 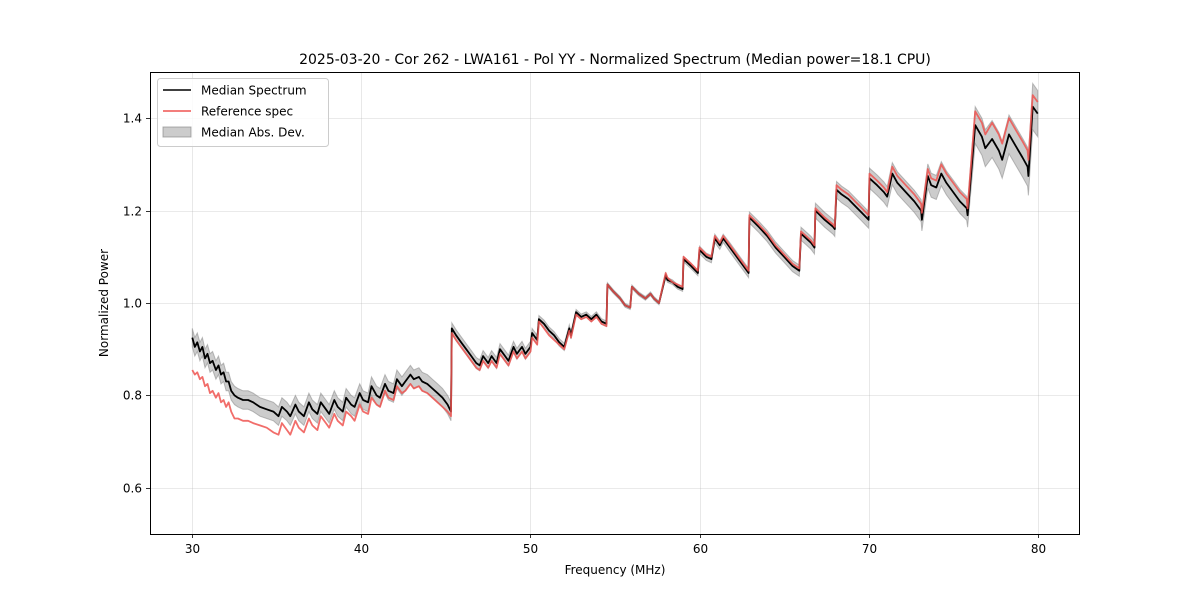 What do you see at coordinates (192, 549) in the screenshot?
I see `x-tick-label: 30` at bounding box center [192, 549].